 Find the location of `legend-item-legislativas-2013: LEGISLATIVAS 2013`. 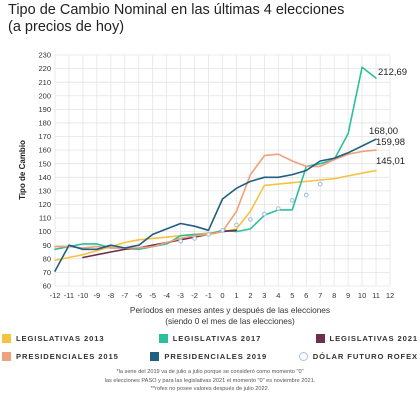

legend-item-legislativas-2013: LEGISLATIVAS 2013 is located at coordinates (53, 338).